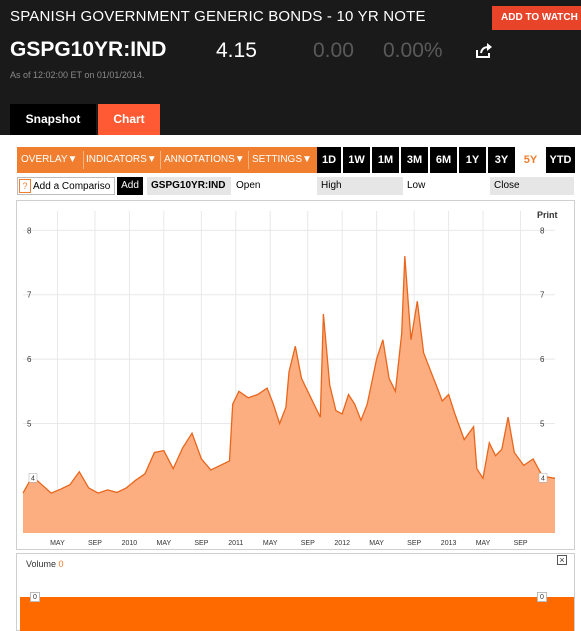 This screenshot has height=631, width=581. Describe the element at coordinates (88, 49) in the screenshot. I see `ticker-symbol: GSPG10YR:IND` at that location.